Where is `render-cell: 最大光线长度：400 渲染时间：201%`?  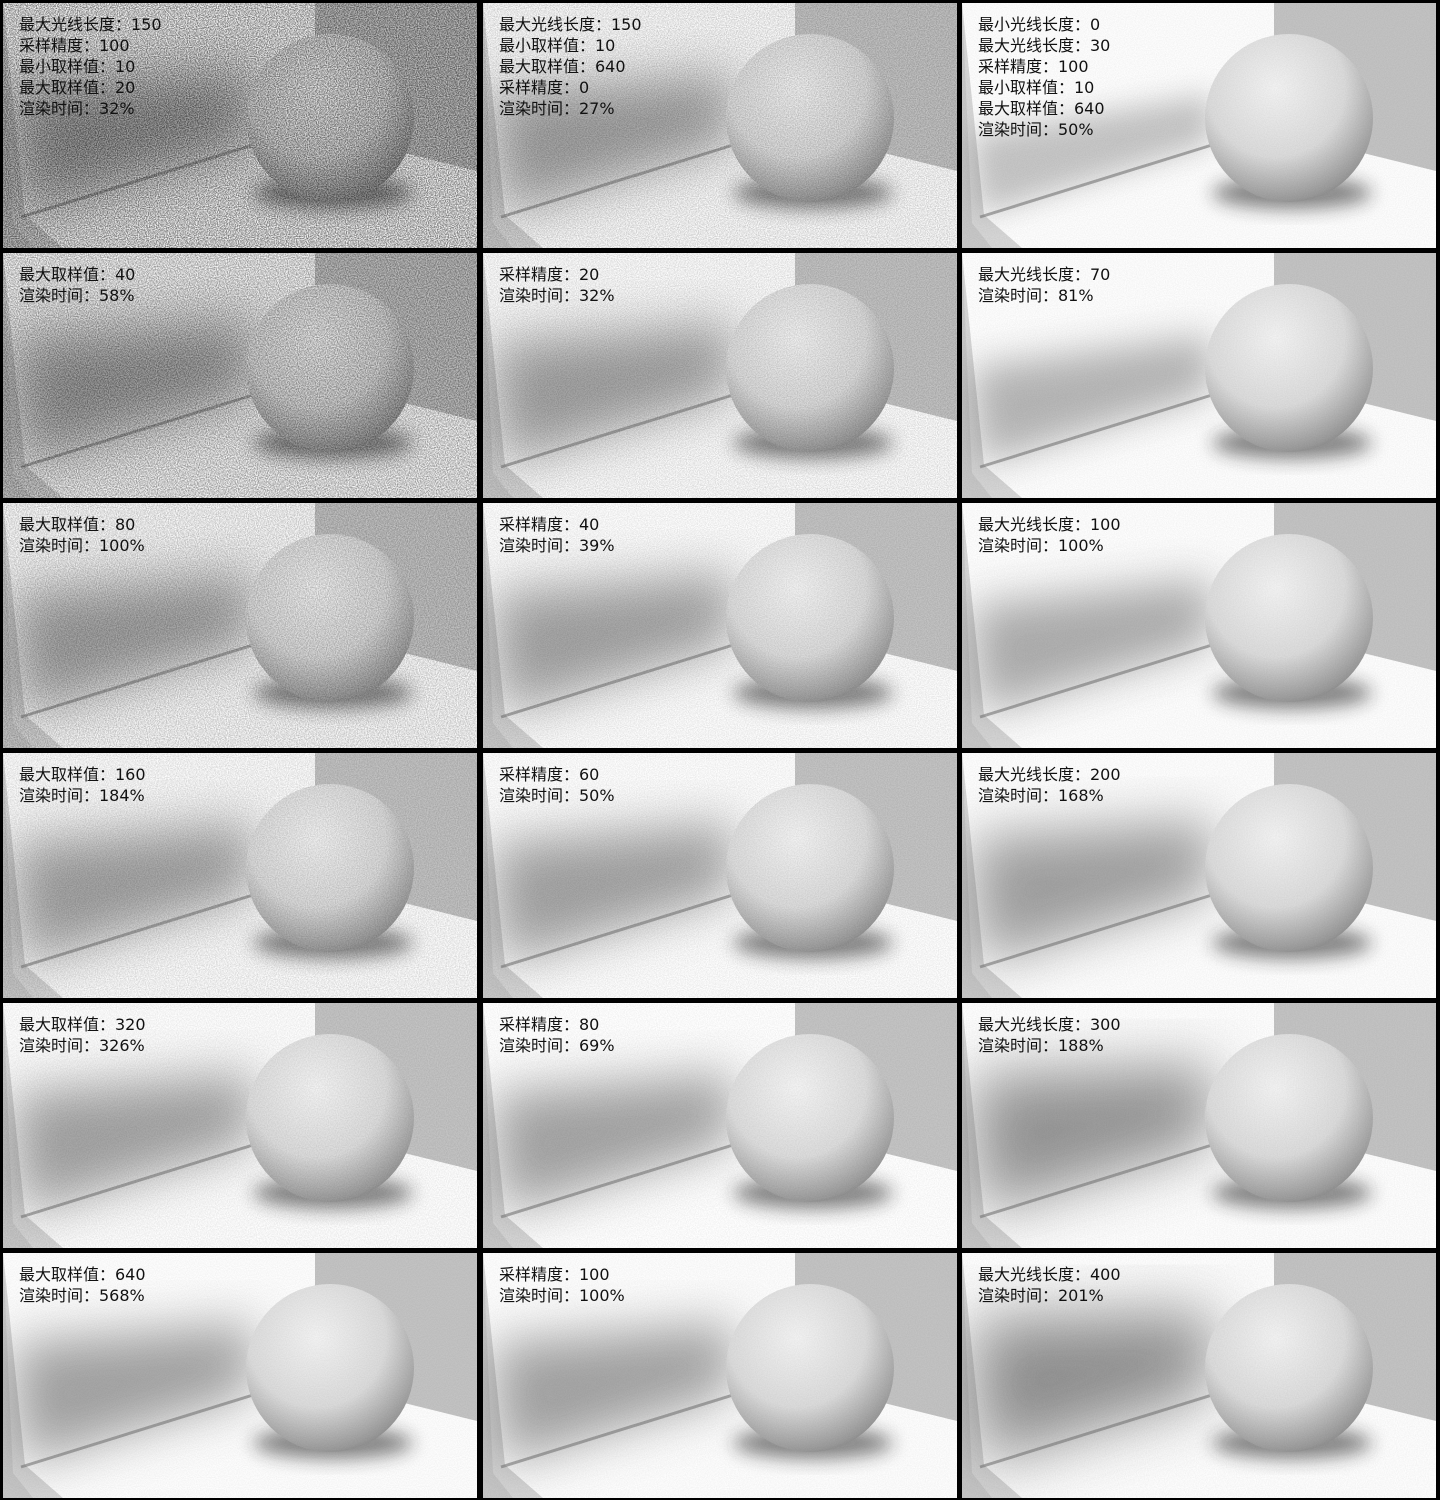
render-cell: 最大光线长度：400 渲染时间：201% is located at coordinates (1199, 1375).